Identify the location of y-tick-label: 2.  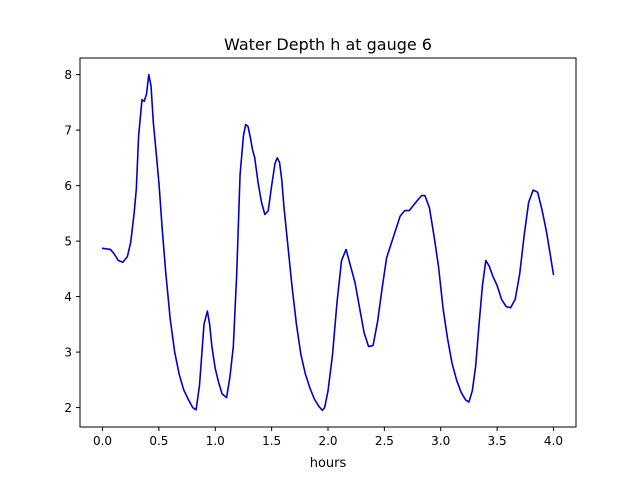
(68, 408).